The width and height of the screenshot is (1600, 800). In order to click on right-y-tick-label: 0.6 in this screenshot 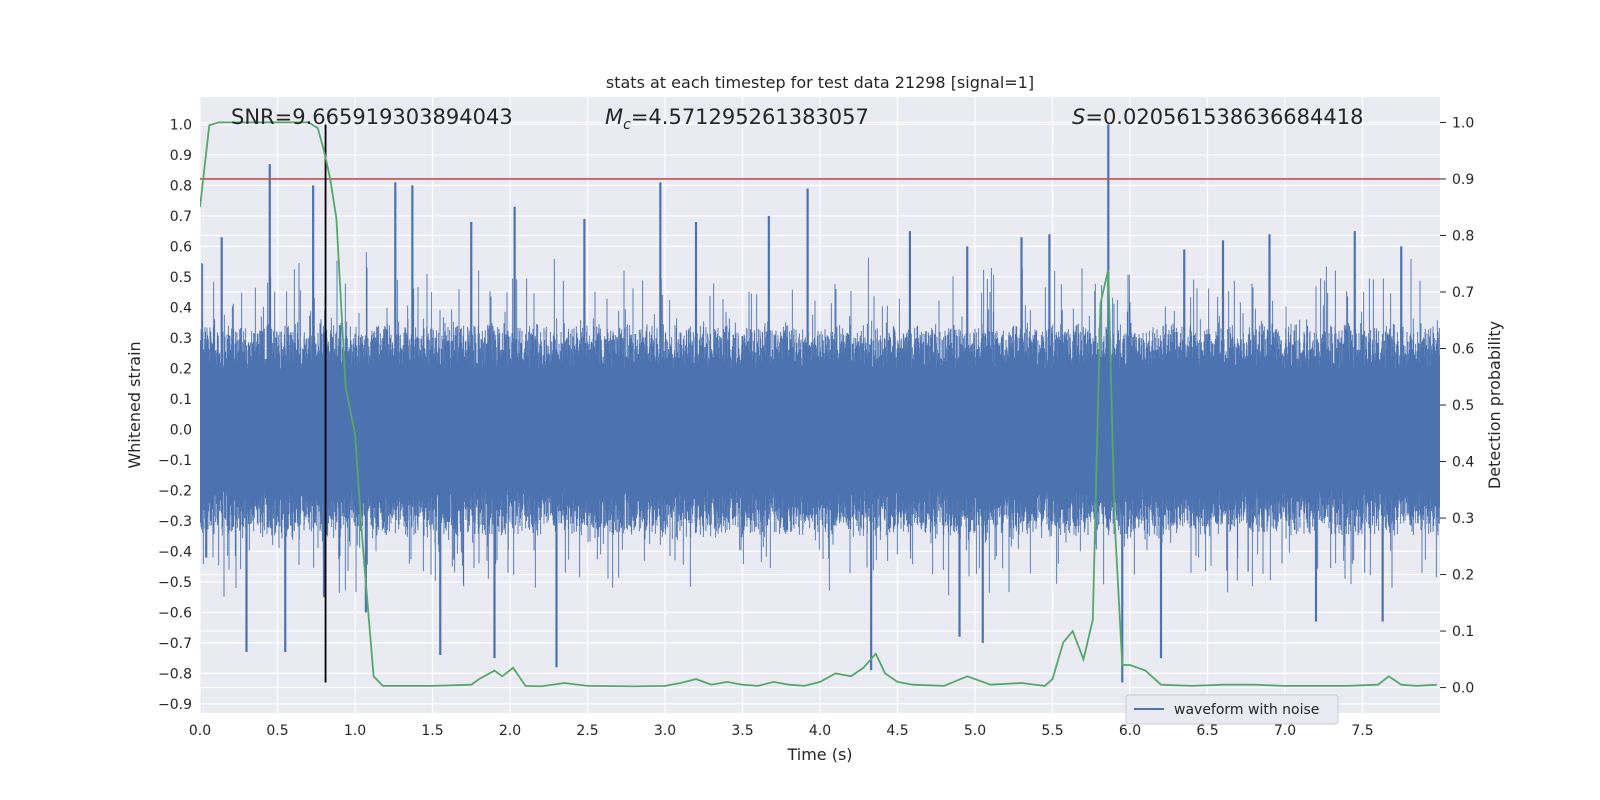, I will do `click(1463, 349)`.